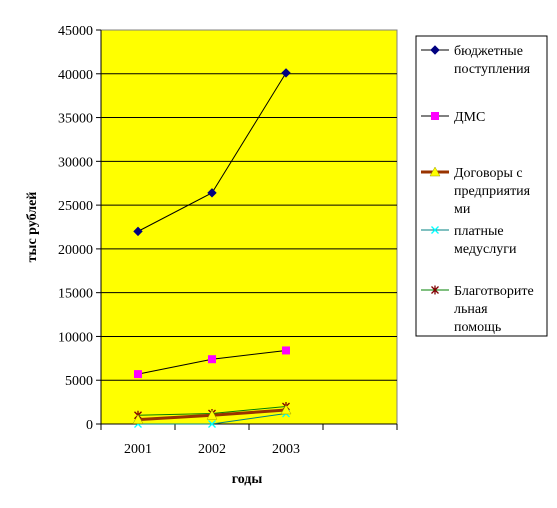 The image size is (557, 508). Describe the element at coordinates (286, 449) in the screenshot. I see `x-tick-label: 2003` at that location.